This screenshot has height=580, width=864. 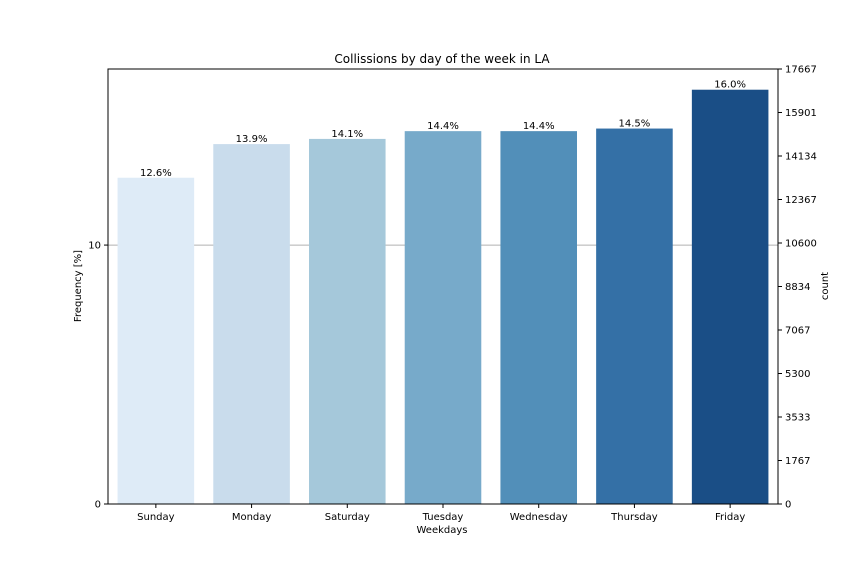 What do you see at coordinates (94, 246) in the screenshot?
I see `y-tick-label: 10` at bounding box center [94, 246].